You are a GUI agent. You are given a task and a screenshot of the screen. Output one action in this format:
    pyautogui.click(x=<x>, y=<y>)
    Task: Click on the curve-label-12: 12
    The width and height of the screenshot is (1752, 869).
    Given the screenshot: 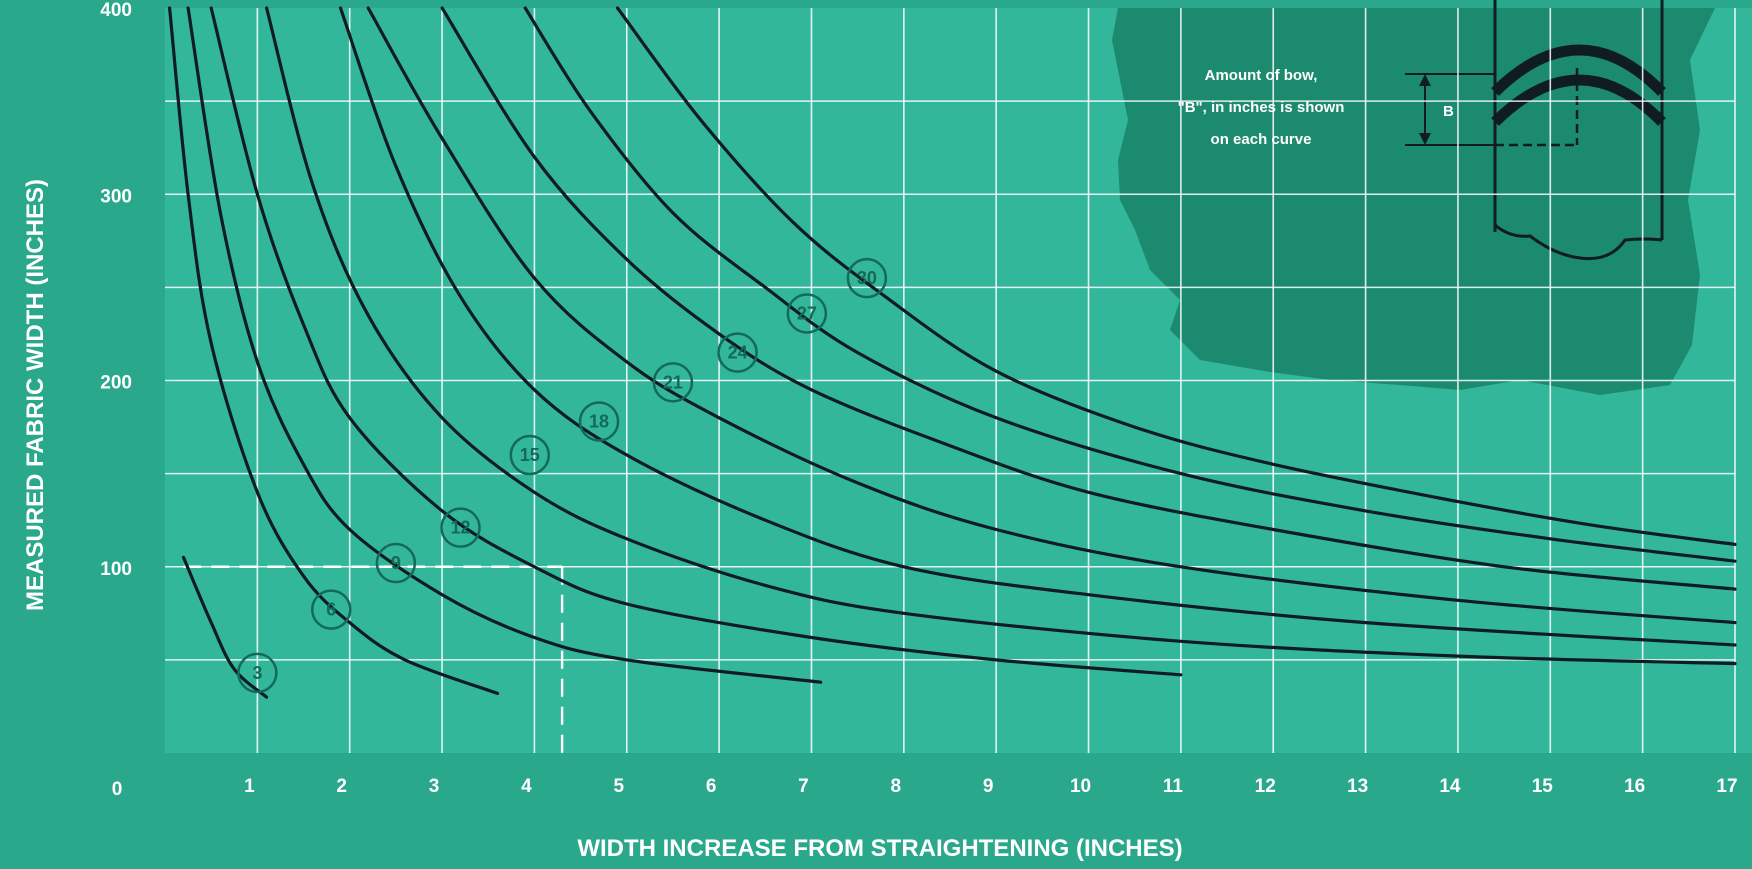 What is the action you would take?
    pyautogui.click(x=461, y=528)
    